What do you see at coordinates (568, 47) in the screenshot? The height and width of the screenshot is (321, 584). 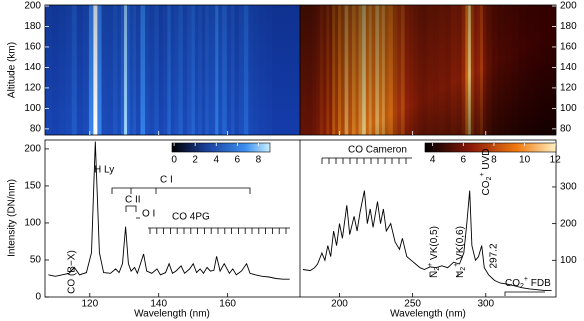 I see `y2-tick-label: 160` at bounding box center [568, 47].